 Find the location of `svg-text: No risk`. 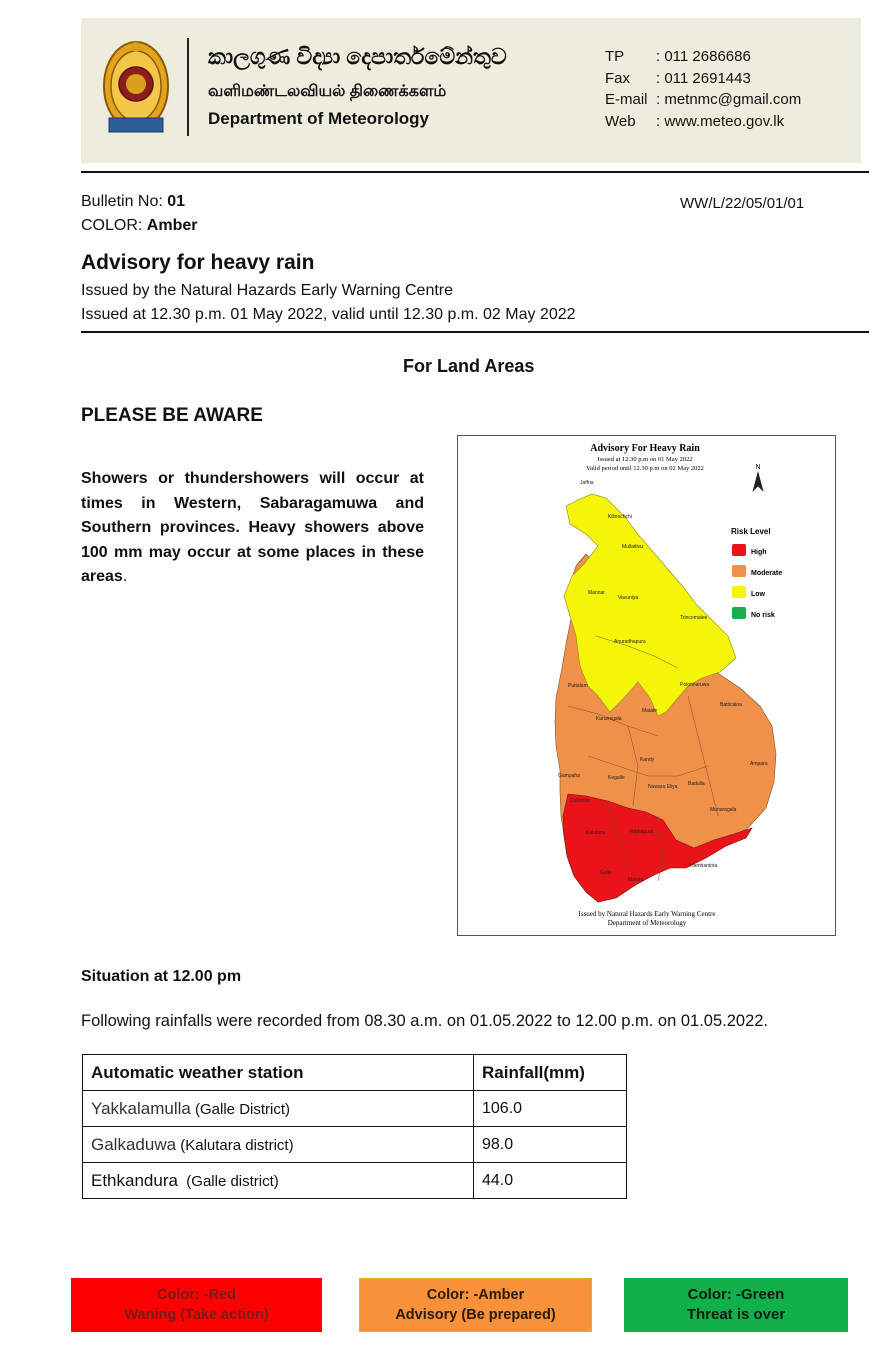

svg-text: No risk is located at coordinates (763, 615).